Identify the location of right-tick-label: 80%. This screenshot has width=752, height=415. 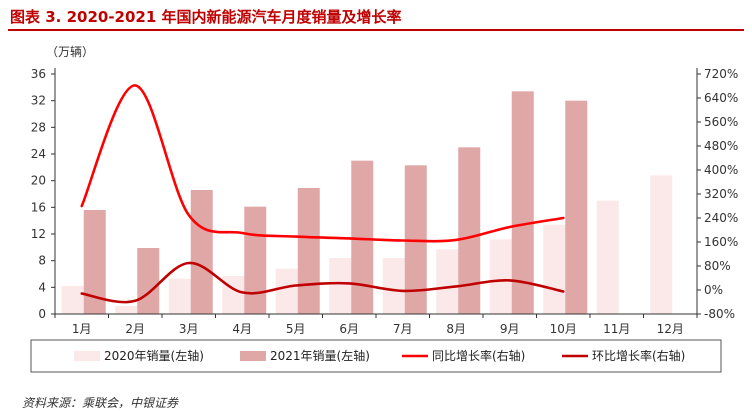
(717, 266).